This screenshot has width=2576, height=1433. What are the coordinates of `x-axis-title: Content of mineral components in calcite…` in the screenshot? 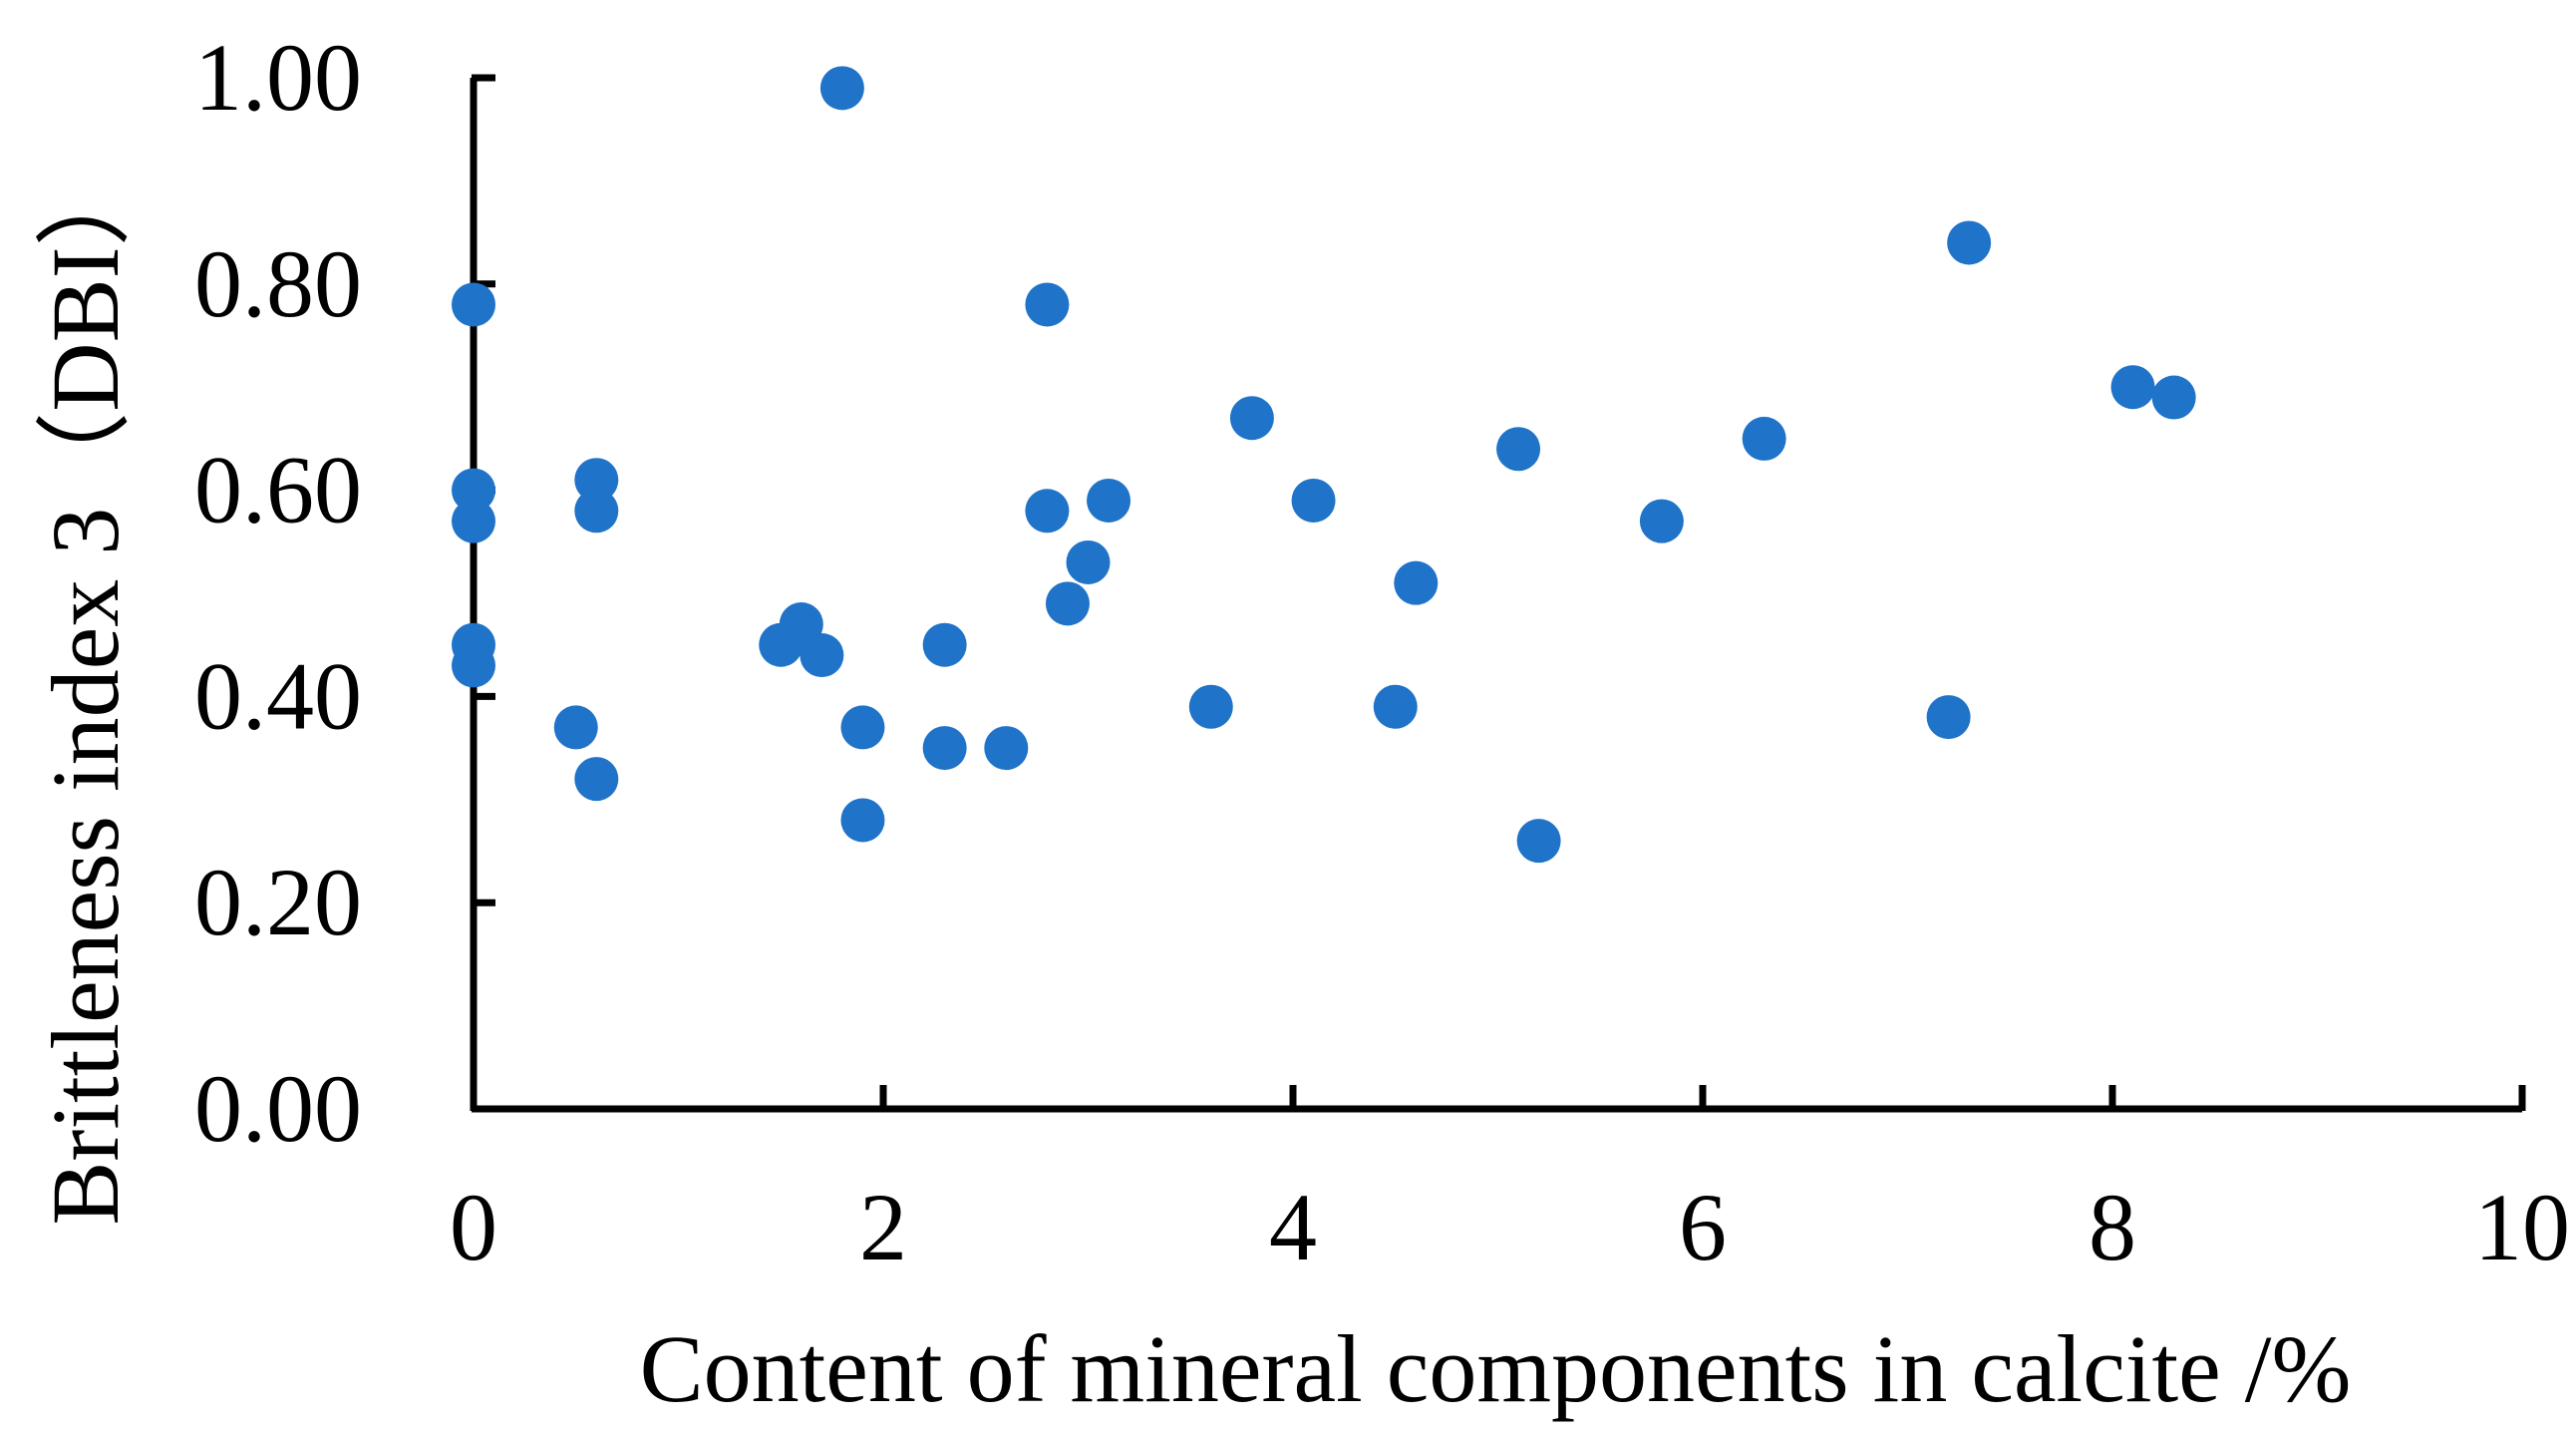 It's located at (1496, 1368).